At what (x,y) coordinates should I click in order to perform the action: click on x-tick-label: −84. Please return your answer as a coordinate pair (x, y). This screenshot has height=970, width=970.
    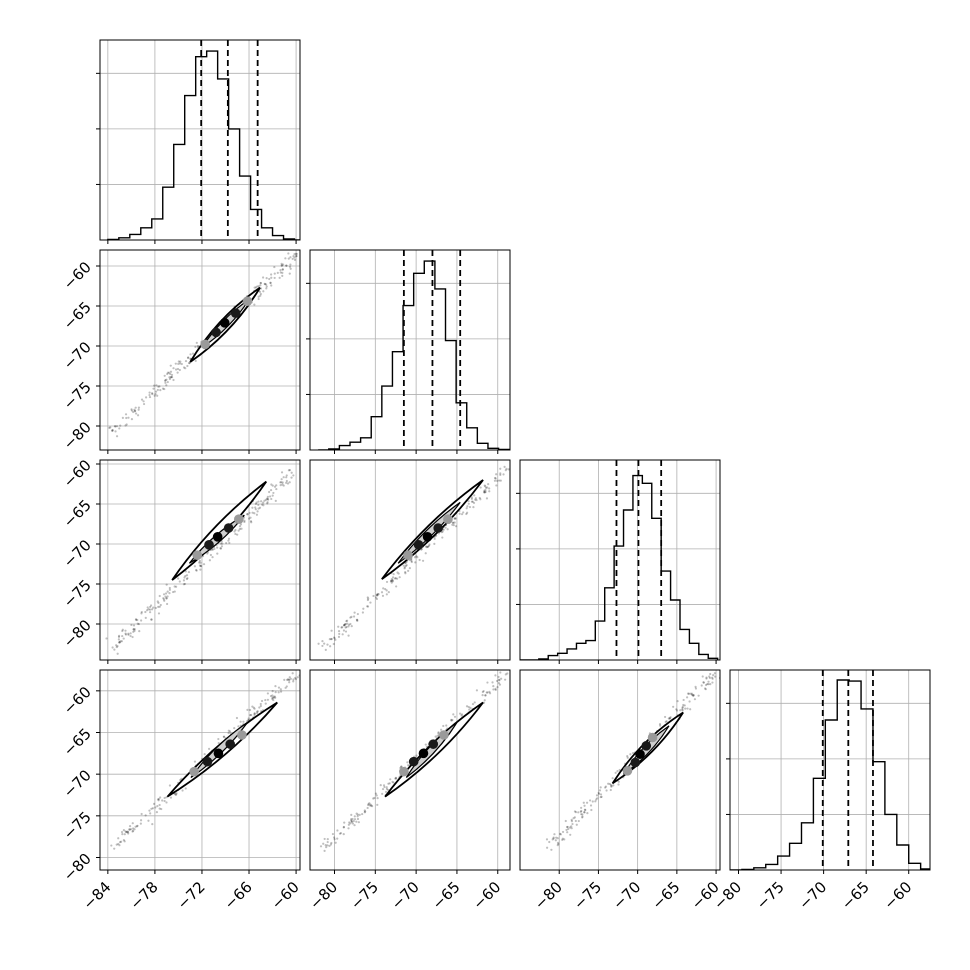
    Looking at the image, I should click on (96, 895).